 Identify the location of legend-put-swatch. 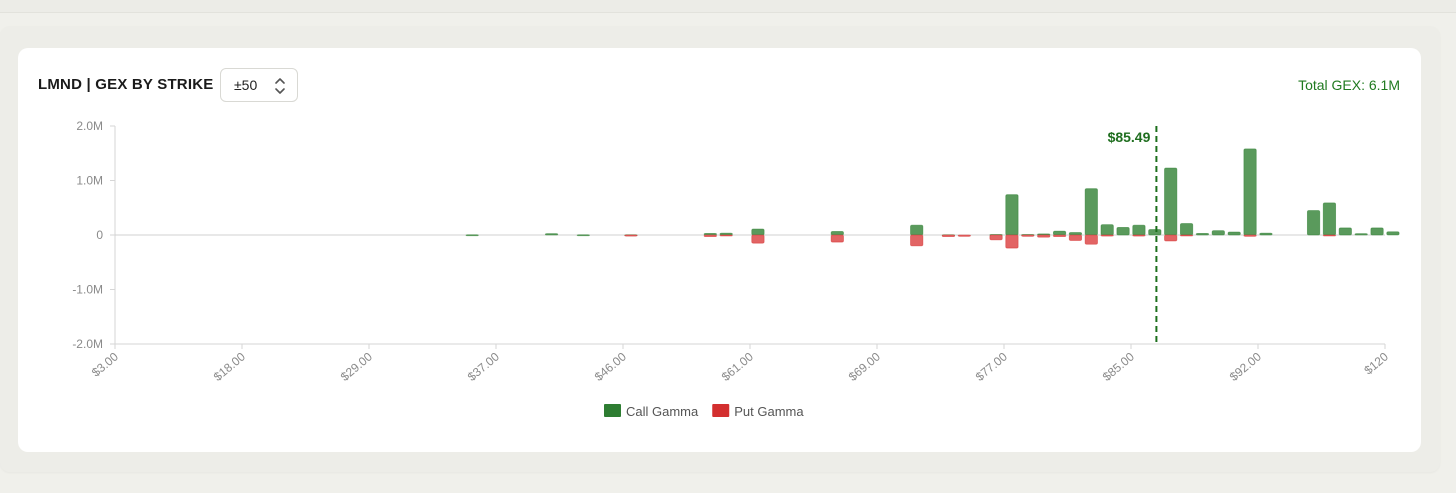
(721, 410).